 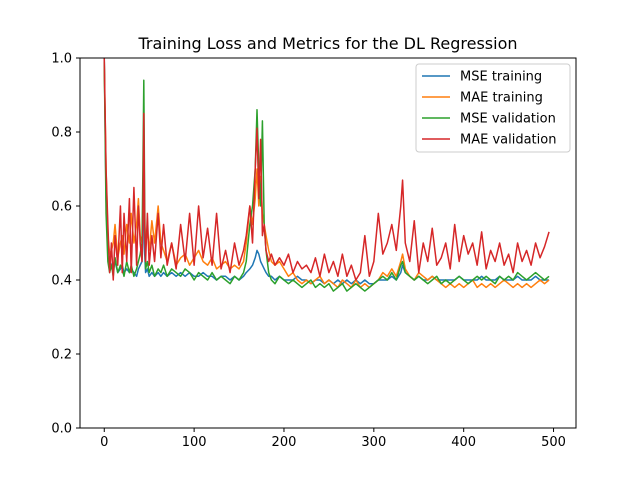 What do you see at coordinates (373, 442) in the screenshot?
I see `x-tick-label: 300` at bounding box center [373, 442].